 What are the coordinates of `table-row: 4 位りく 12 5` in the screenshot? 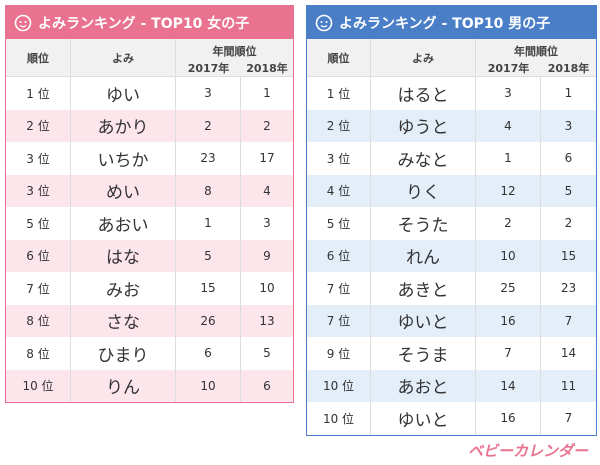 It's located at (451, 190).